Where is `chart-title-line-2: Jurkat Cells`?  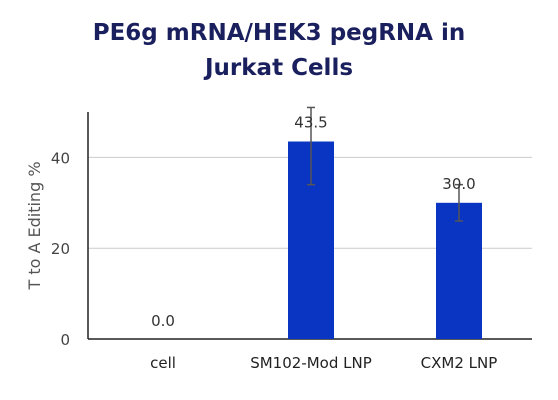
chart-title-line-2: Jurkat Cells is located at coordinates (279, 68).